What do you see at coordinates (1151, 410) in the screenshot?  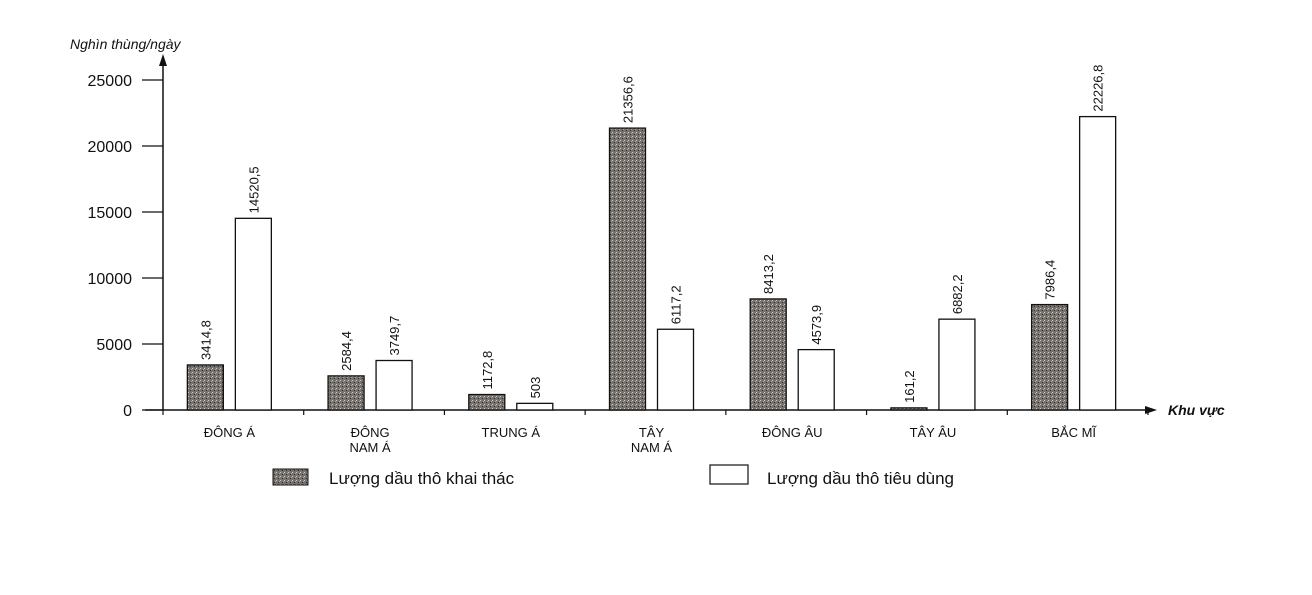 I see `x-axis-arrow` at bounding box center [1151, 410].